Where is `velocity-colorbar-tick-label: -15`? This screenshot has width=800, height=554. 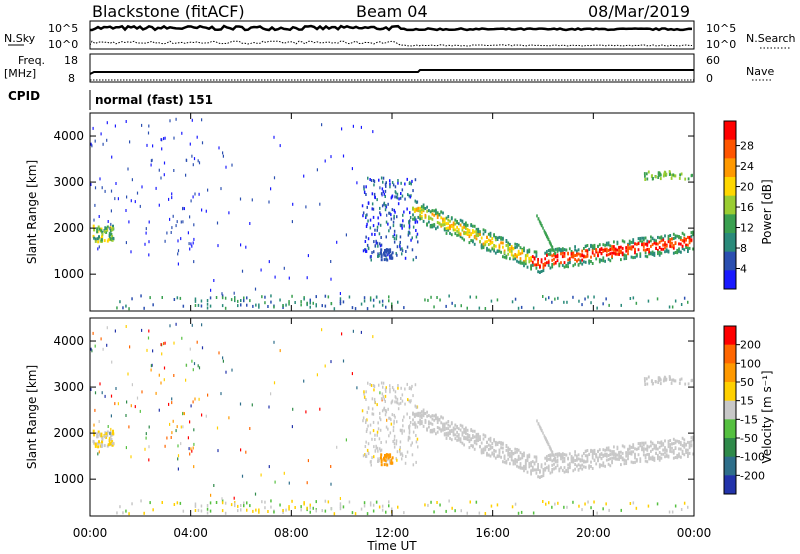
velocity-colorbar-tick-label: -15 is located at coordinates (749, 419).